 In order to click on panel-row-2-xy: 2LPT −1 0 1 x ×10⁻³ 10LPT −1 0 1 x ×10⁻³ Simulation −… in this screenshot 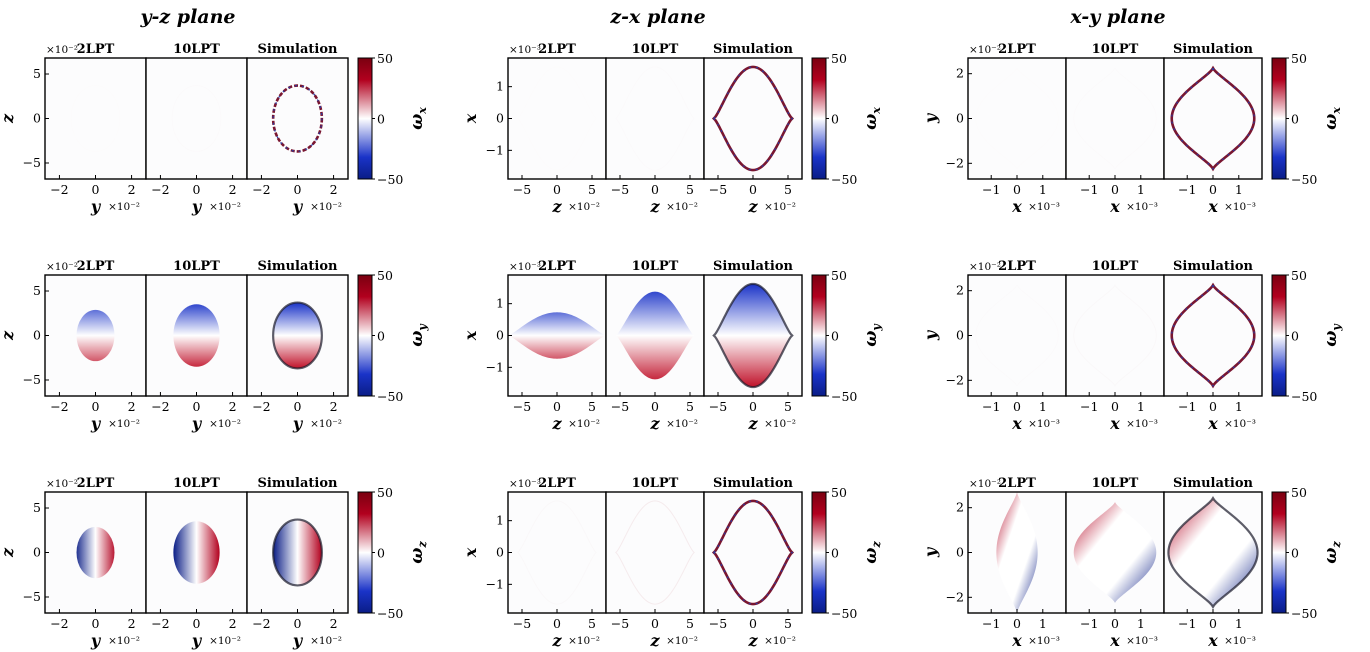, I will do `click(1132, 346)`.